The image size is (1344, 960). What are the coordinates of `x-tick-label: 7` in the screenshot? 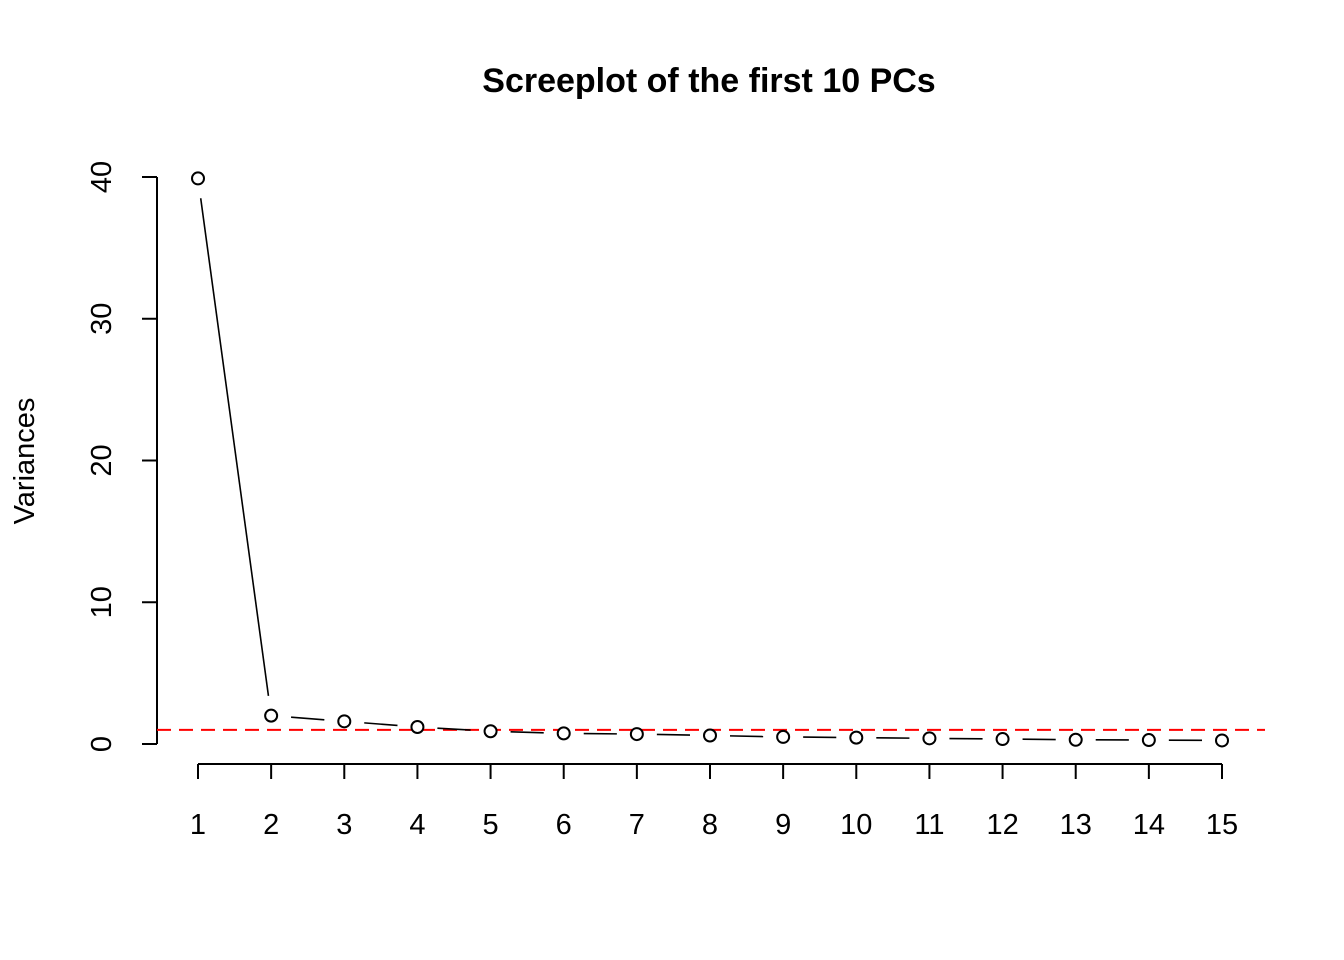 It's located at (637, 825).